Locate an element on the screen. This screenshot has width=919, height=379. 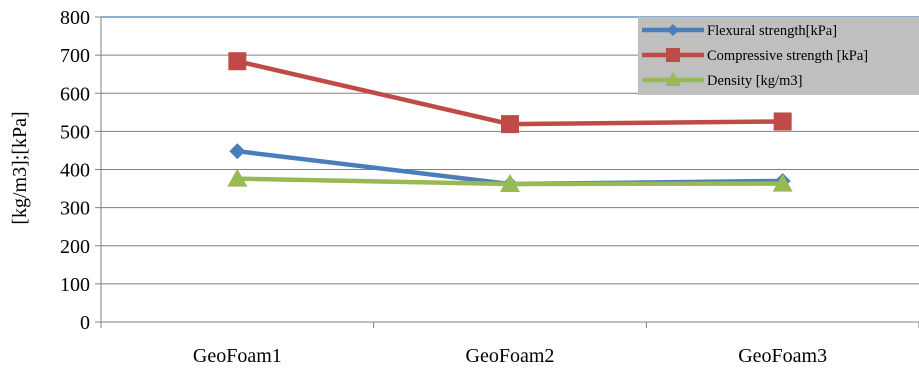
legend-label: Density [kg/m3] is located at coordinates (754, 81).